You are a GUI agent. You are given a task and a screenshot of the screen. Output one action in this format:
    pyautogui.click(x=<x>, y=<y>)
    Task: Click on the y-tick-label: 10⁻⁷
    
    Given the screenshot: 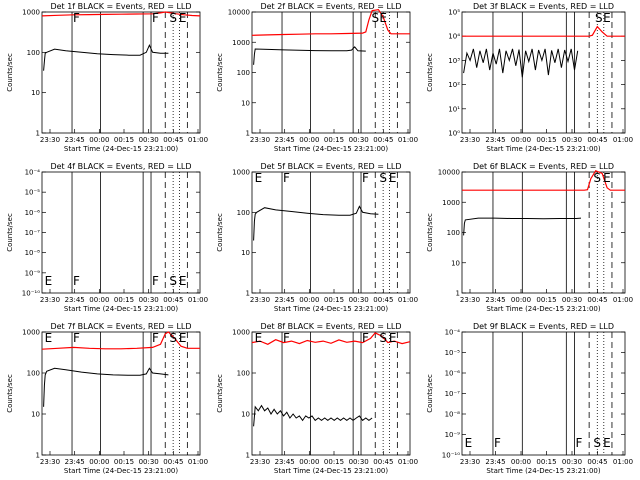 What is the action you would take?
    pyautogui.click(x=453, y=394)
    